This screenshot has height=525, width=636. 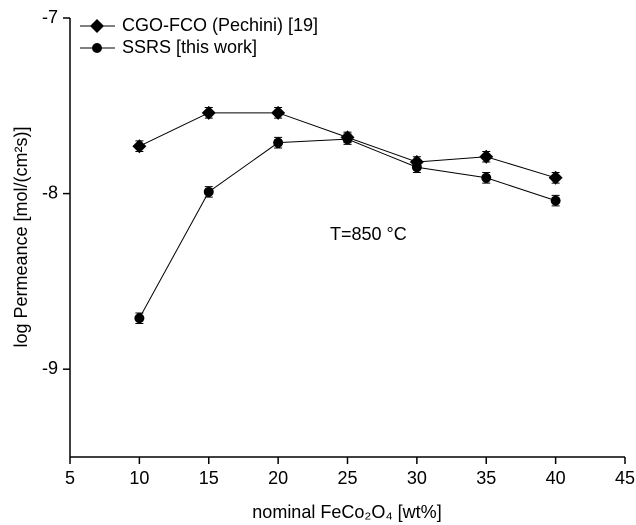 I want to click on annotation: T=850 °C, so click(x=368, y=234).